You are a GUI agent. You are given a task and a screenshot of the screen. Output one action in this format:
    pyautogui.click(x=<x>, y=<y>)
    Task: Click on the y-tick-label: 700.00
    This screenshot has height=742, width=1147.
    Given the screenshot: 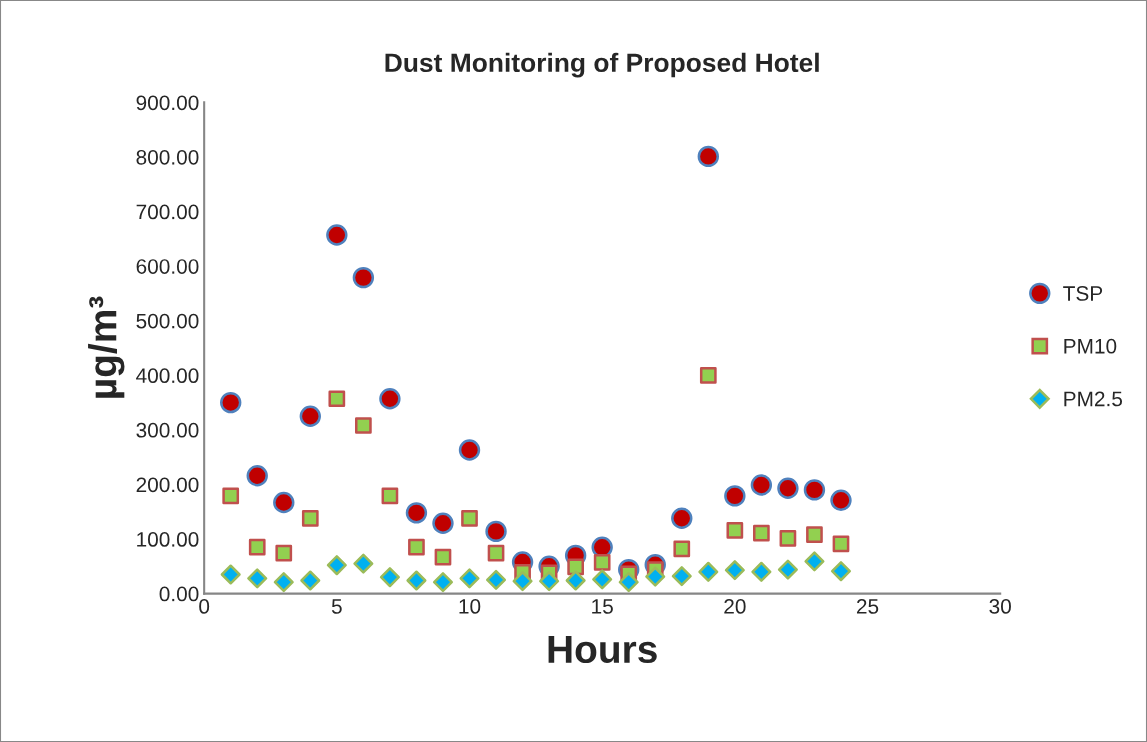 What is the action you would take?
    pyautogui.click(x=167, y=212)
    